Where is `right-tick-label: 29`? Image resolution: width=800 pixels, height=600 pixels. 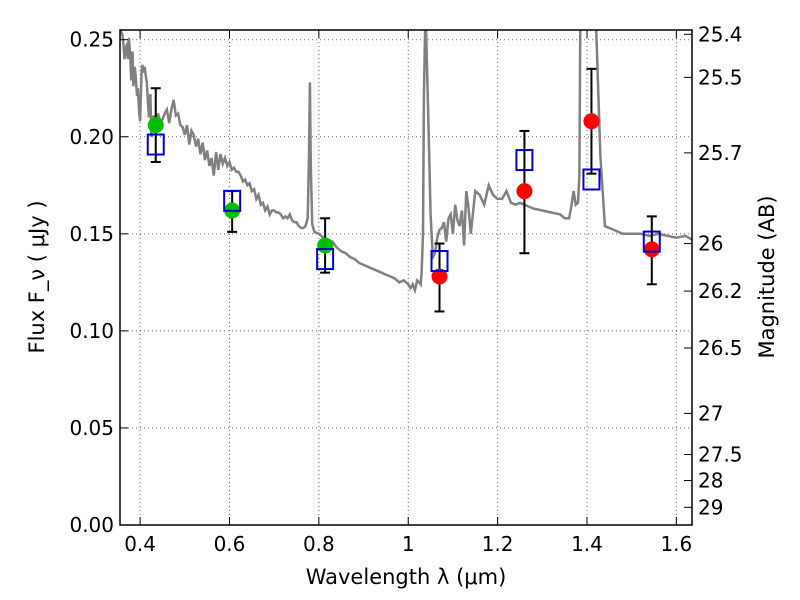 right-tick-label: 29 is located at coordinates (710, 507).